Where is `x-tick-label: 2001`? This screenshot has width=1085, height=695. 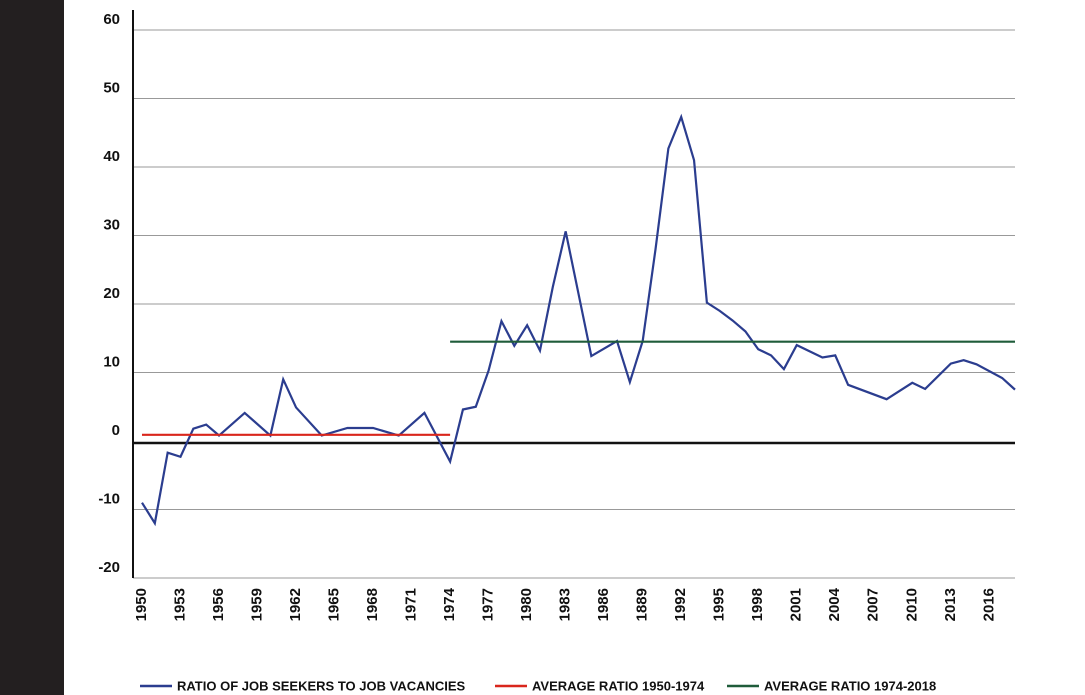 x-tick-label: 2001 is located at coordinates (796, 604).